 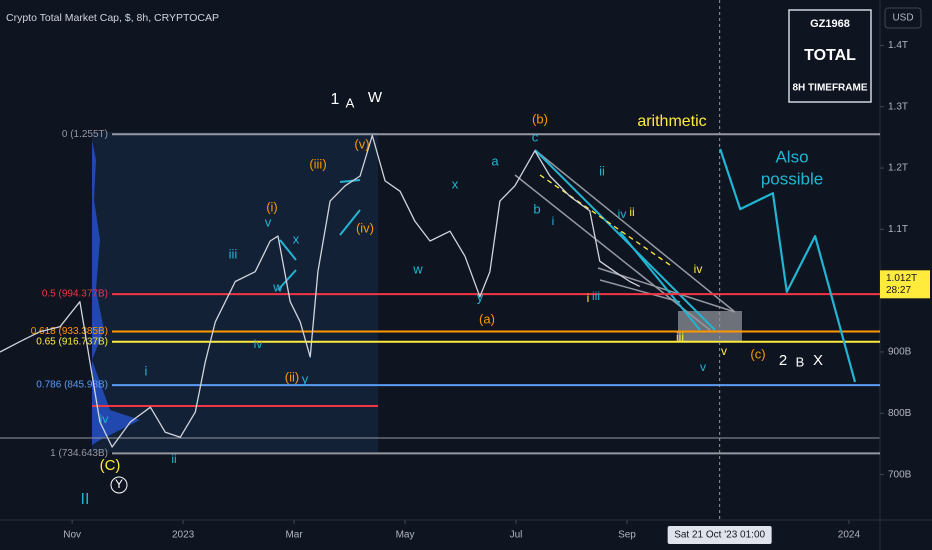 What do you see at coordinates (627, 535) in the screenshot?
I see `x-tick-label: Sep` at bounding box center [627, 535].